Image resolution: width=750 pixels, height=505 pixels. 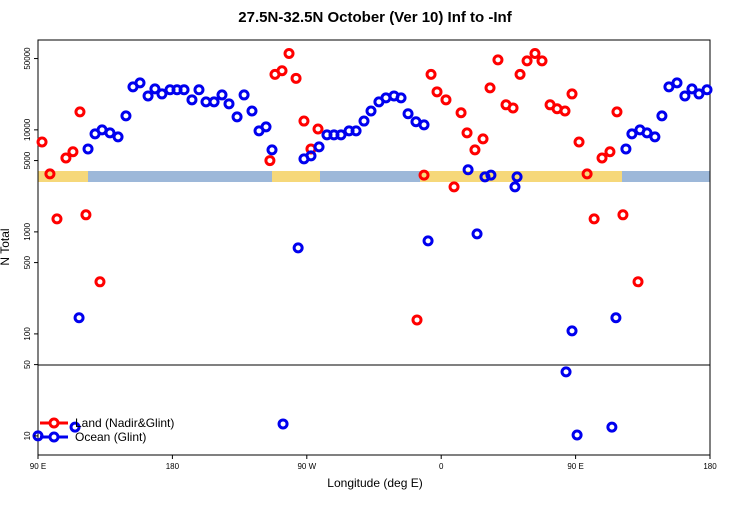 What do you see at coordinates (441, 466) in the screenshot?
I see `x-tick-label: 0` at bounding box center [441, 466].